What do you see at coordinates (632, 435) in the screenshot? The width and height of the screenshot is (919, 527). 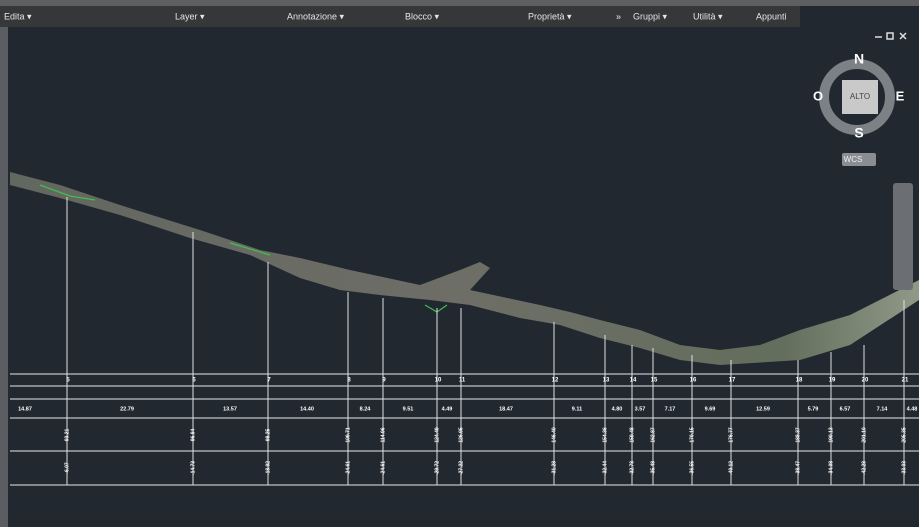 I see `station-elevation: 159.48` at bounding box center [632, 435].